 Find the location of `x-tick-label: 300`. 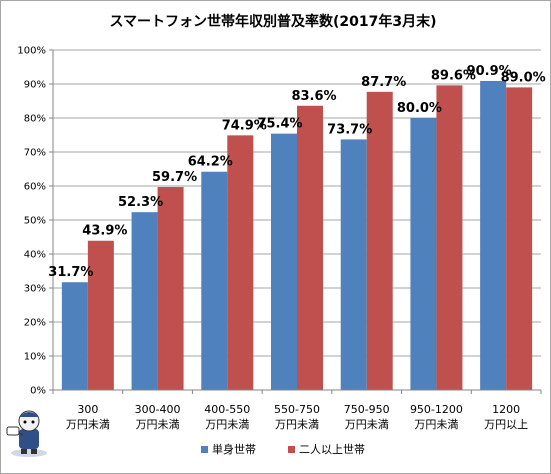

x-tick-label: 300 is located at coordinates (87, 409).